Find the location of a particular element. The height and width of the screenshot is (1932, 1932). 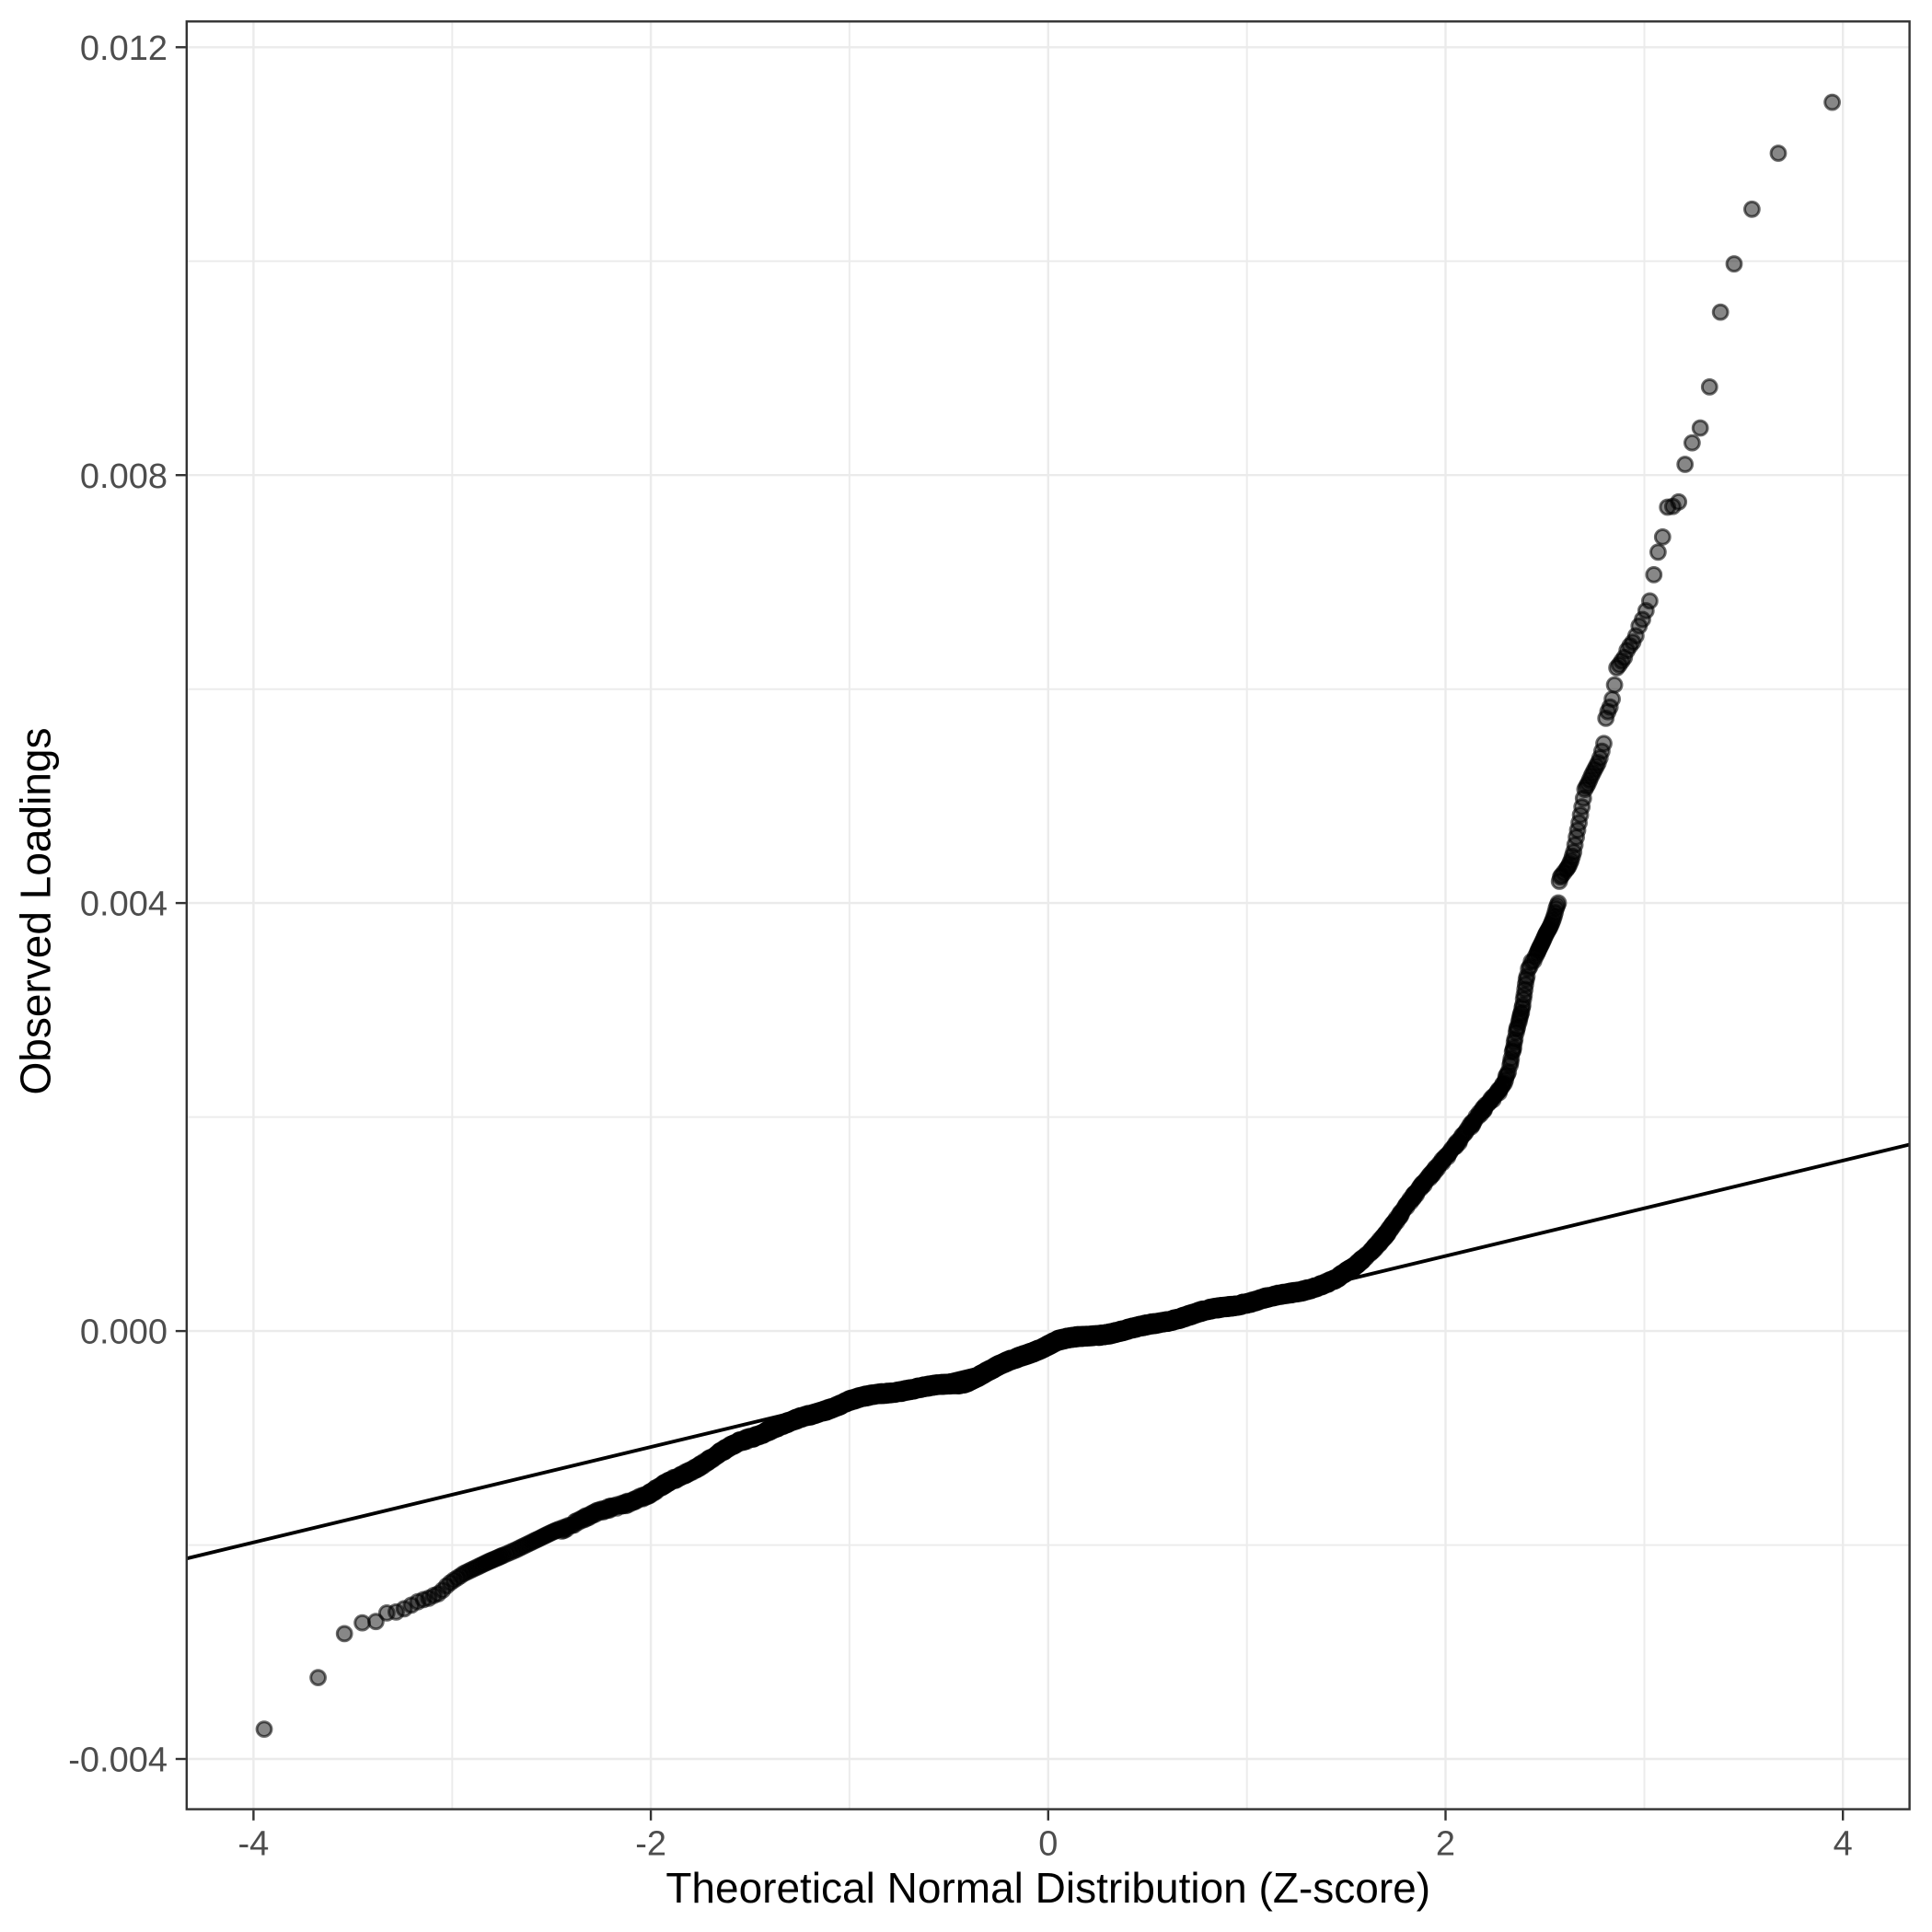

svg-text: 2 is located at coordinates (1445, 1844).